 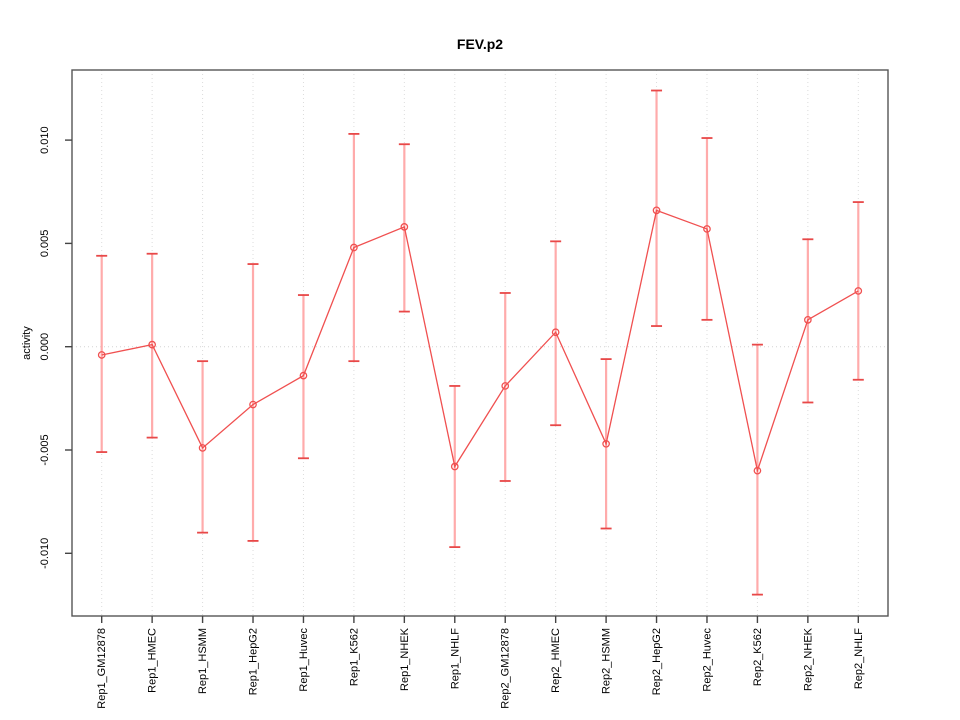 What do you see at coordinates (45, 553) in the screenshot?
I see `y-tick-label: -0.010` at bounding box center [45, 553].